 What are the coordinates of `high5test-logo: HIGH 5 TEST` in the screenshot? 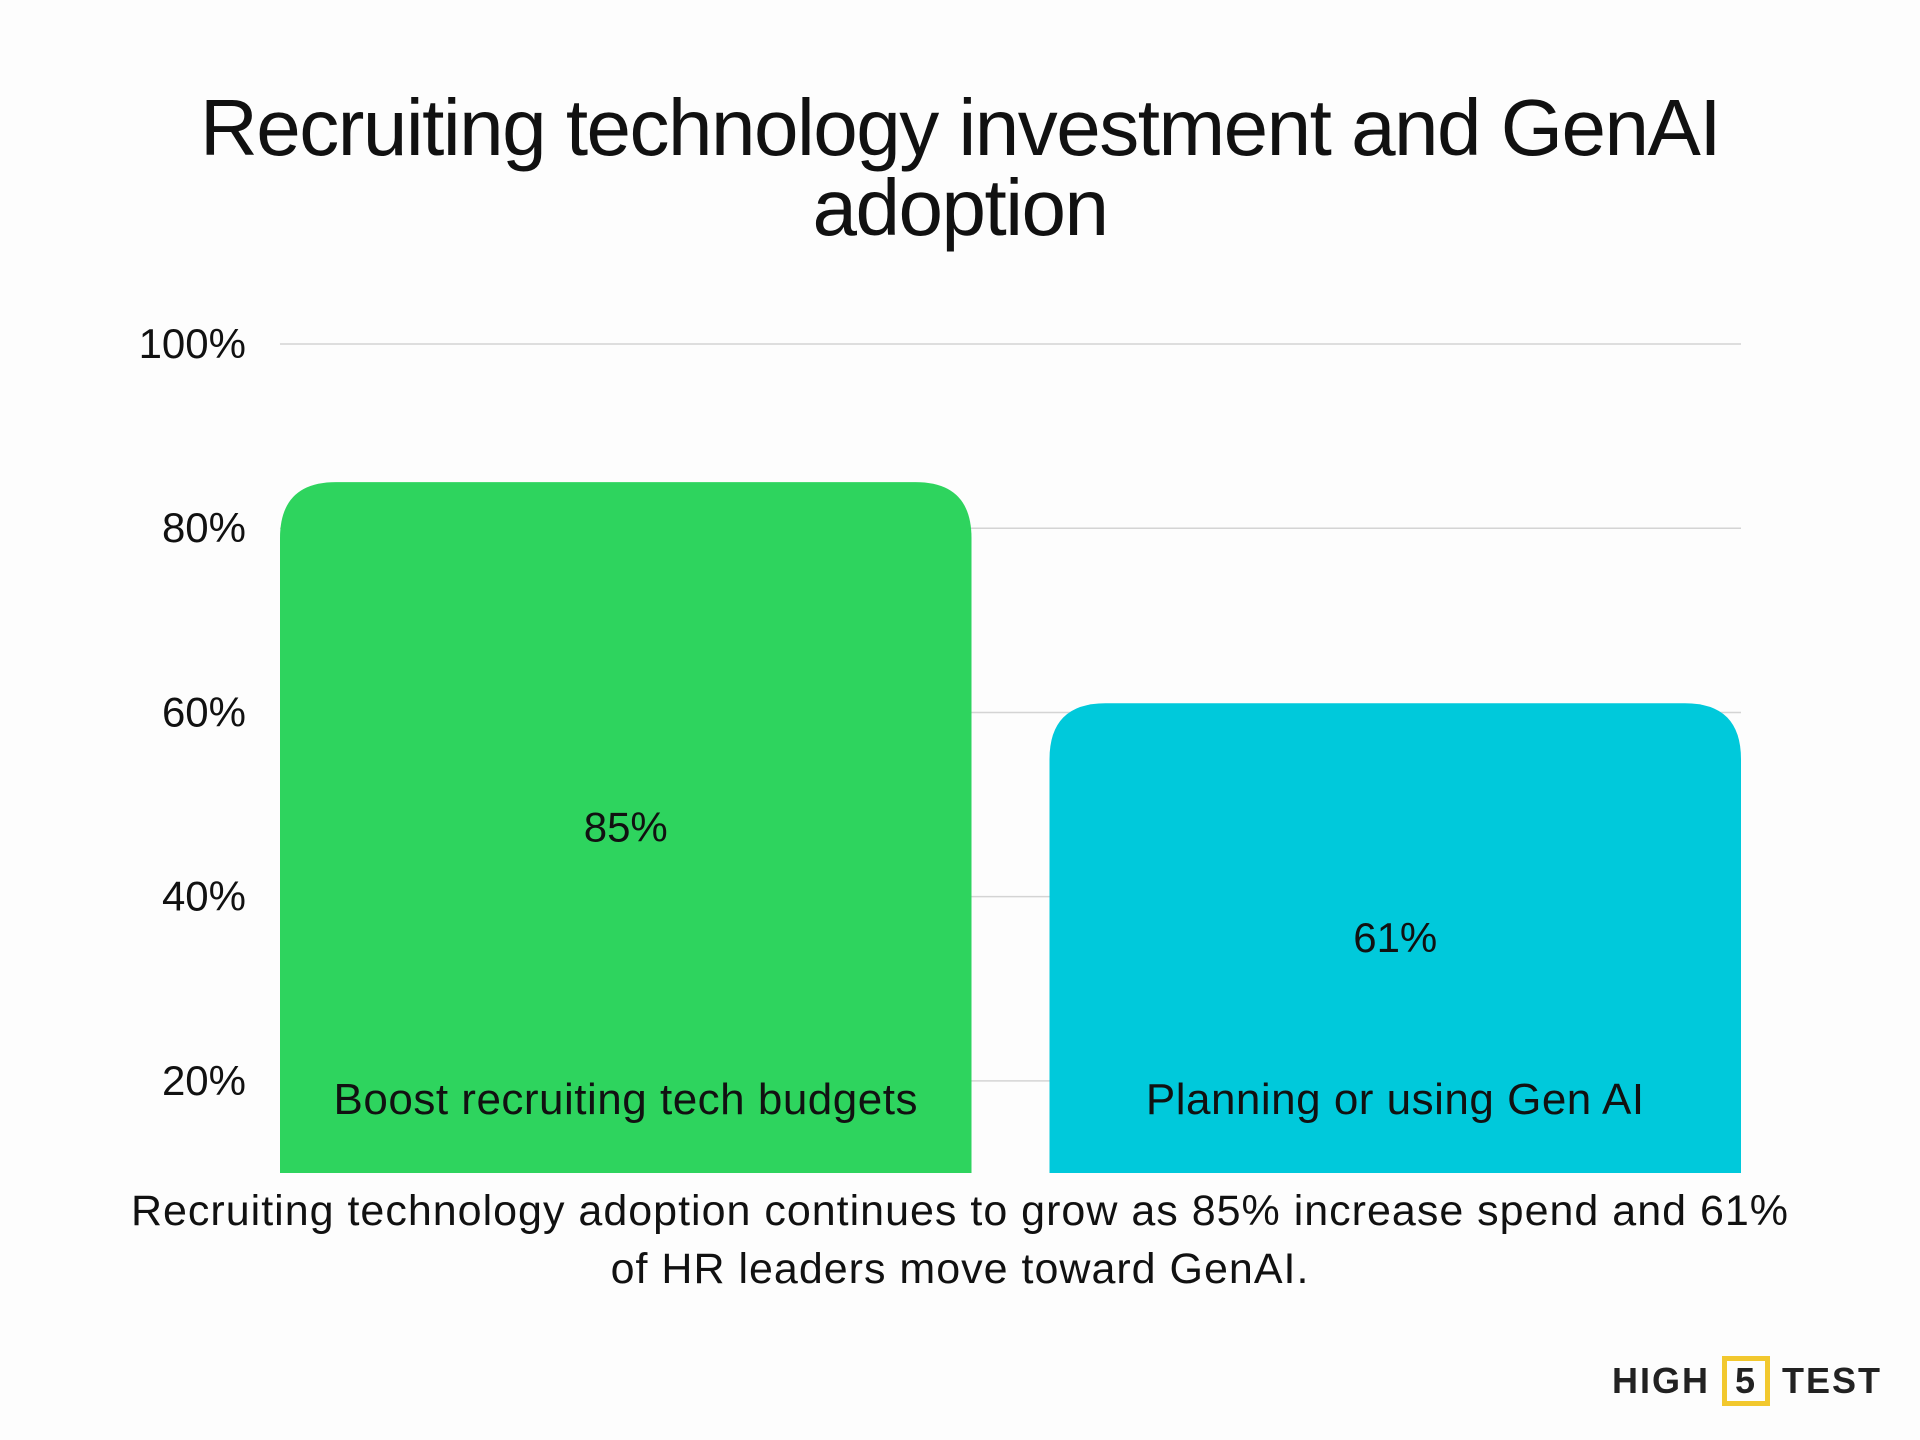 It's located at (1747, 1381).